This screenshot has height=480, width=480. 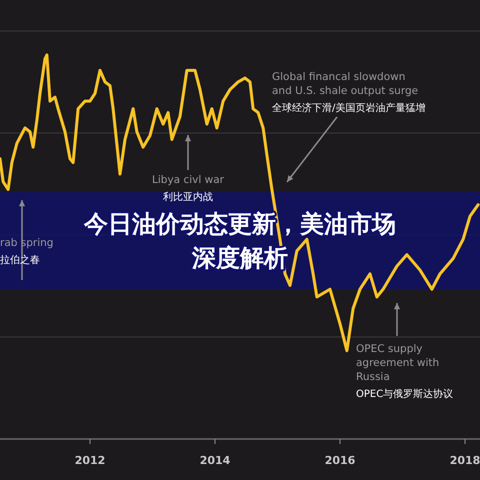 I want to click on x-tick-label: 2012, so click(x=90, y=460).